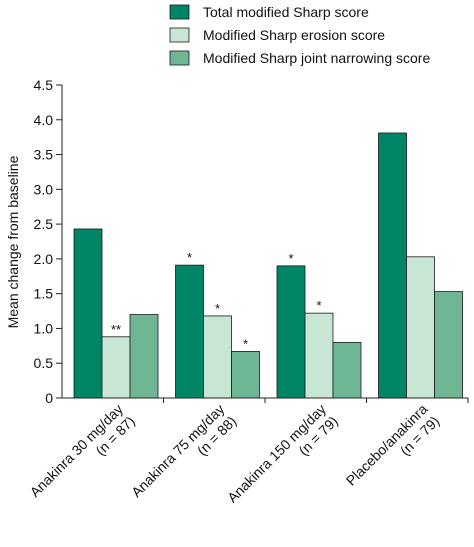 The width and height of the screenshot is (474, 547). What do you see at coordinates (44, 189) in the screenshot?
I see `y-tick-label: 3.0` at bounding box center [44, 189].